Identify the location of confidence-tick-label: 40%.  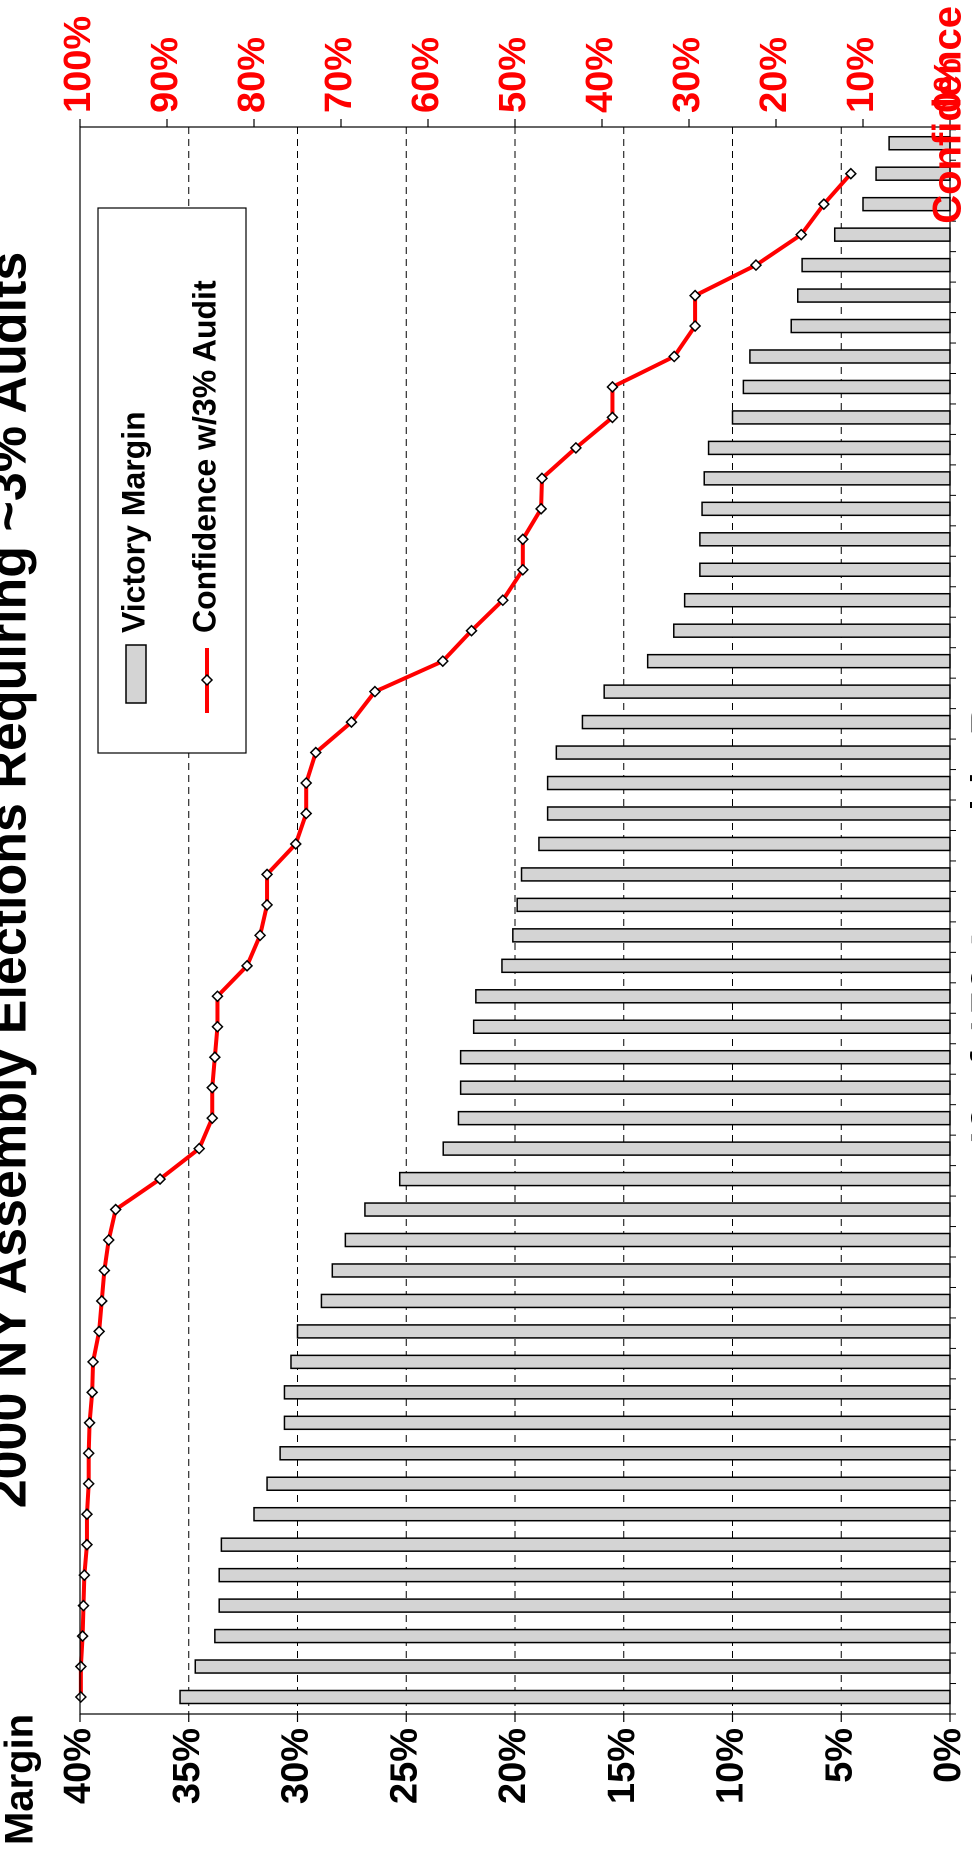
(600, 75).